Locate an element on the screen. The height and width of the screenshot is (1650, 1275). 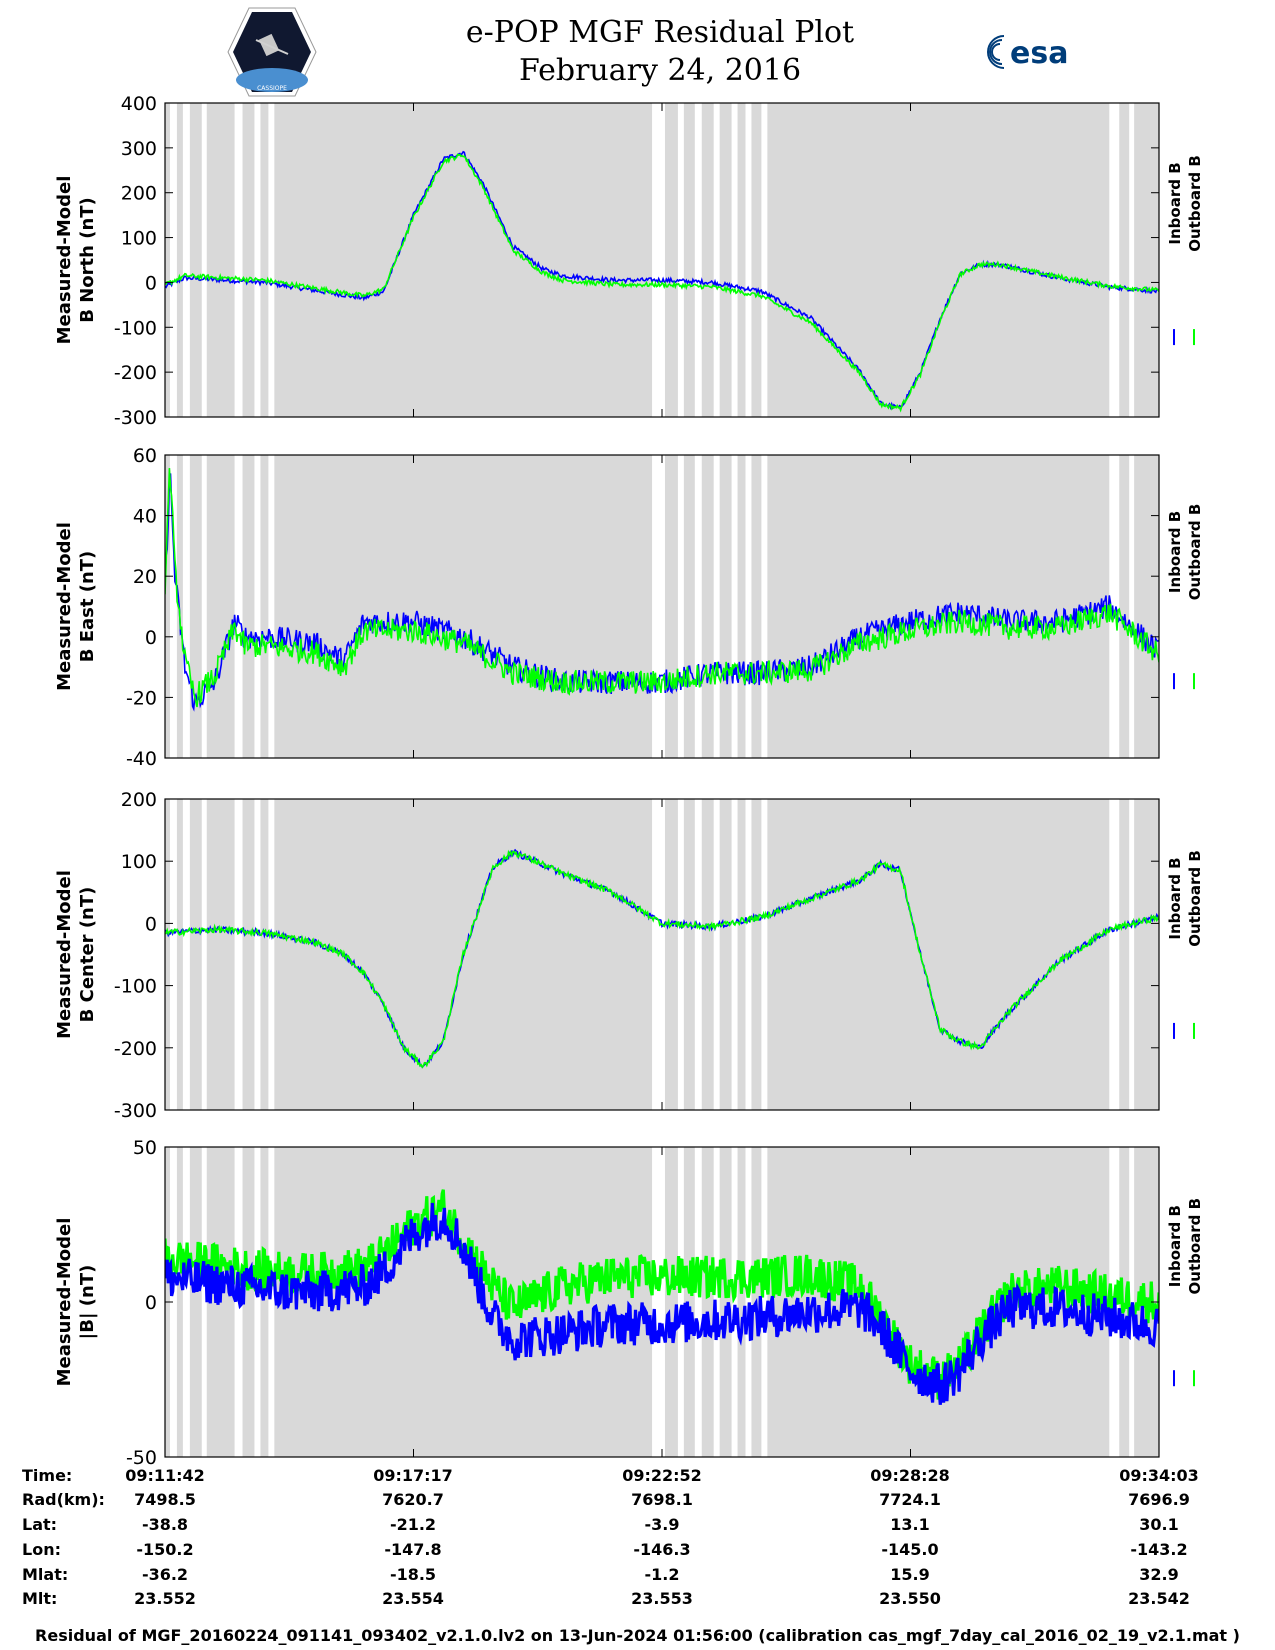
info-lat-3: -3.9 is located at coordinates (662, 1524).